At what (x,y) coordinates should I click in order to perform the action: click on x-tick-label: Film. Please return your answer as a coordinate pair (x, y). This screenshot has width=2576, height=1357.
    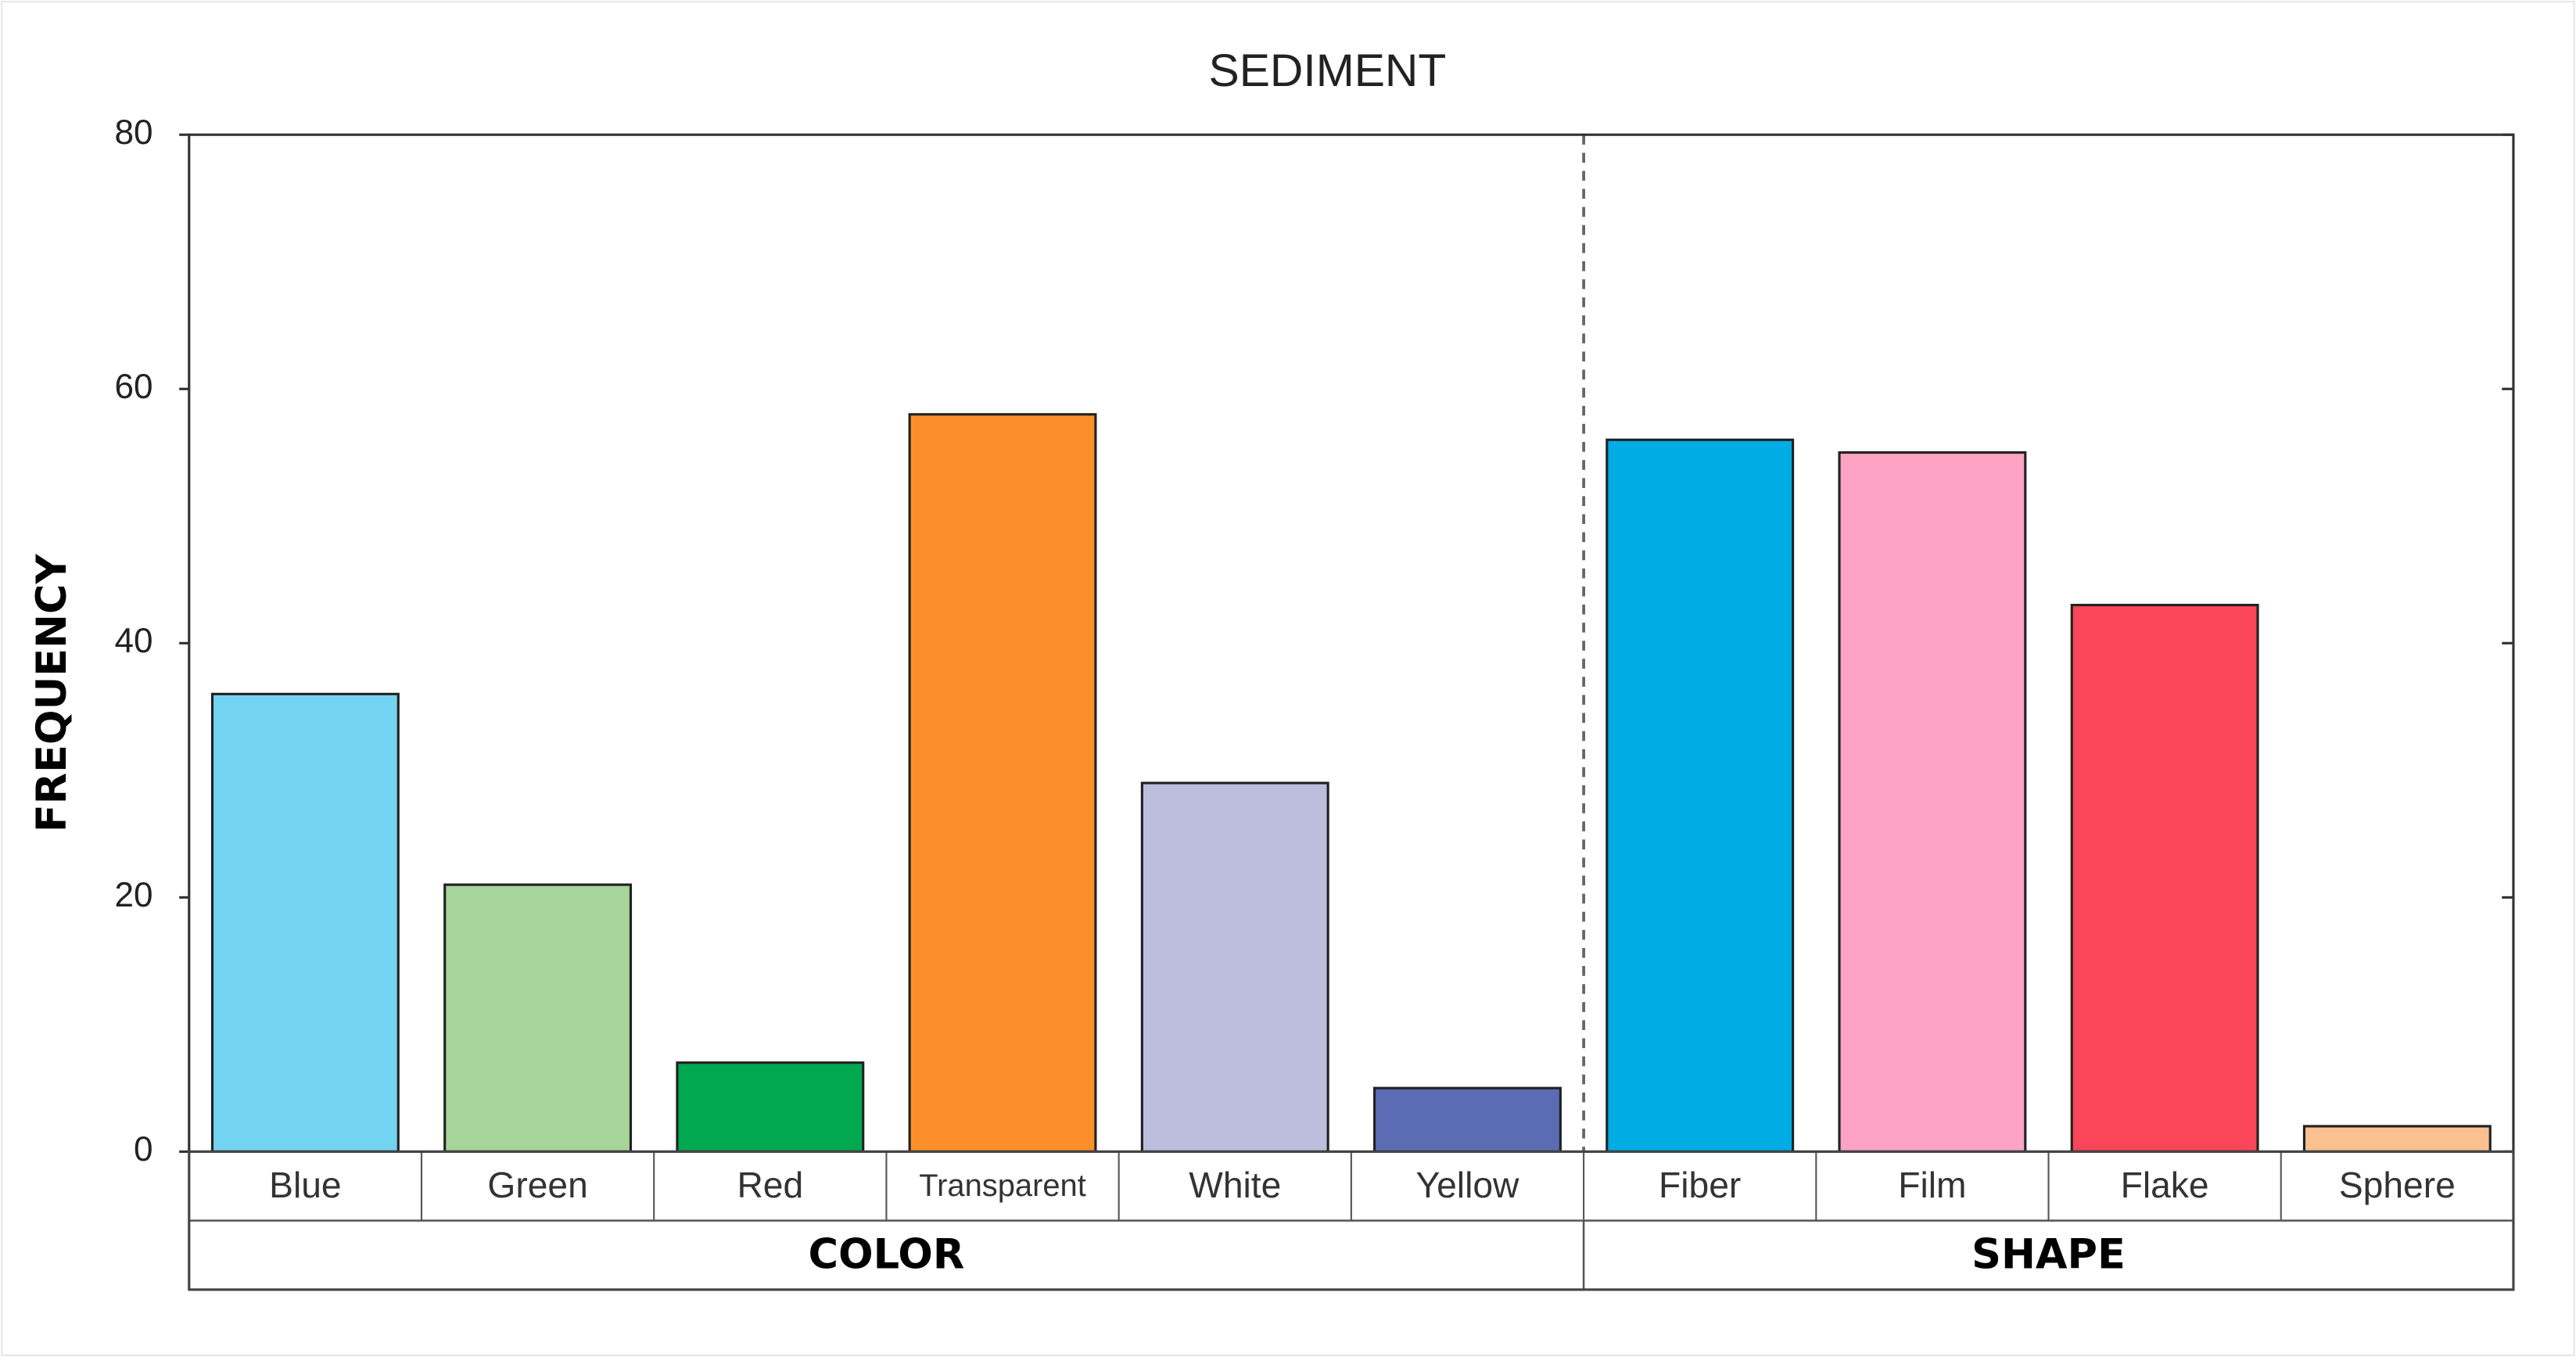
    Looking at the image, I should click on (1932, 1185).